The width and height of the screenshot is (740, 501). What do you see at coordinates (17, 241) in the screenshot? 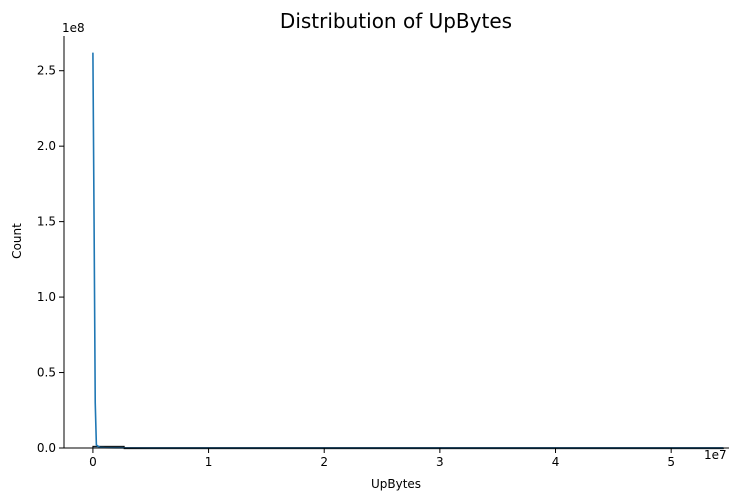
I see `y-axis-label: Count` at bounding box center [17, 241].